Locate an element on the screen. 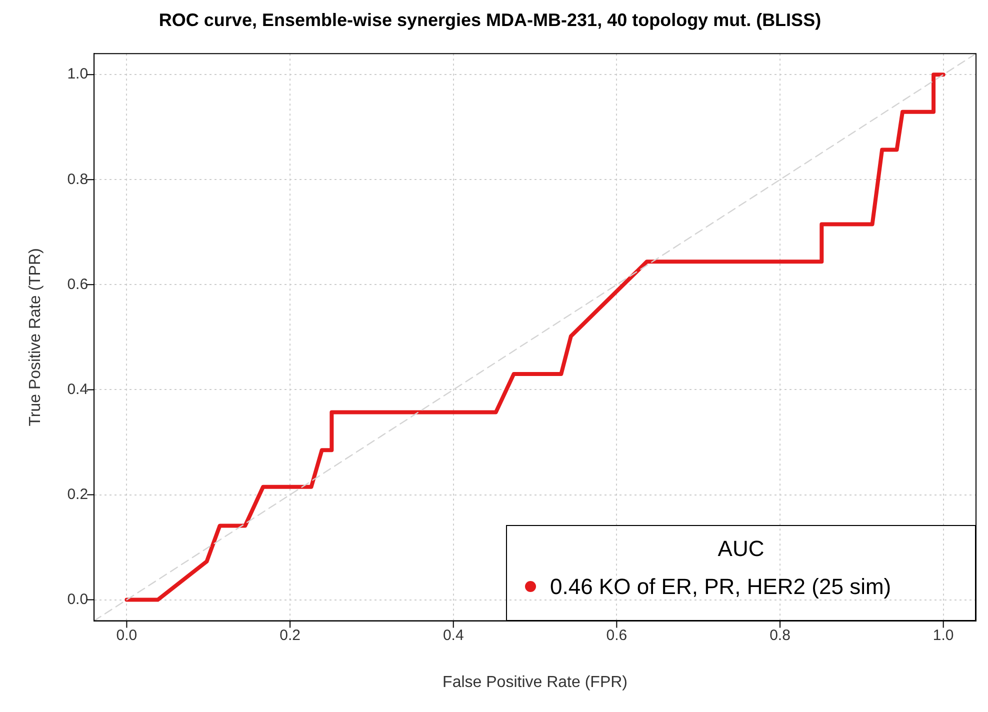  y-tick-label: 0.4 is located at coordinates (77, 389).